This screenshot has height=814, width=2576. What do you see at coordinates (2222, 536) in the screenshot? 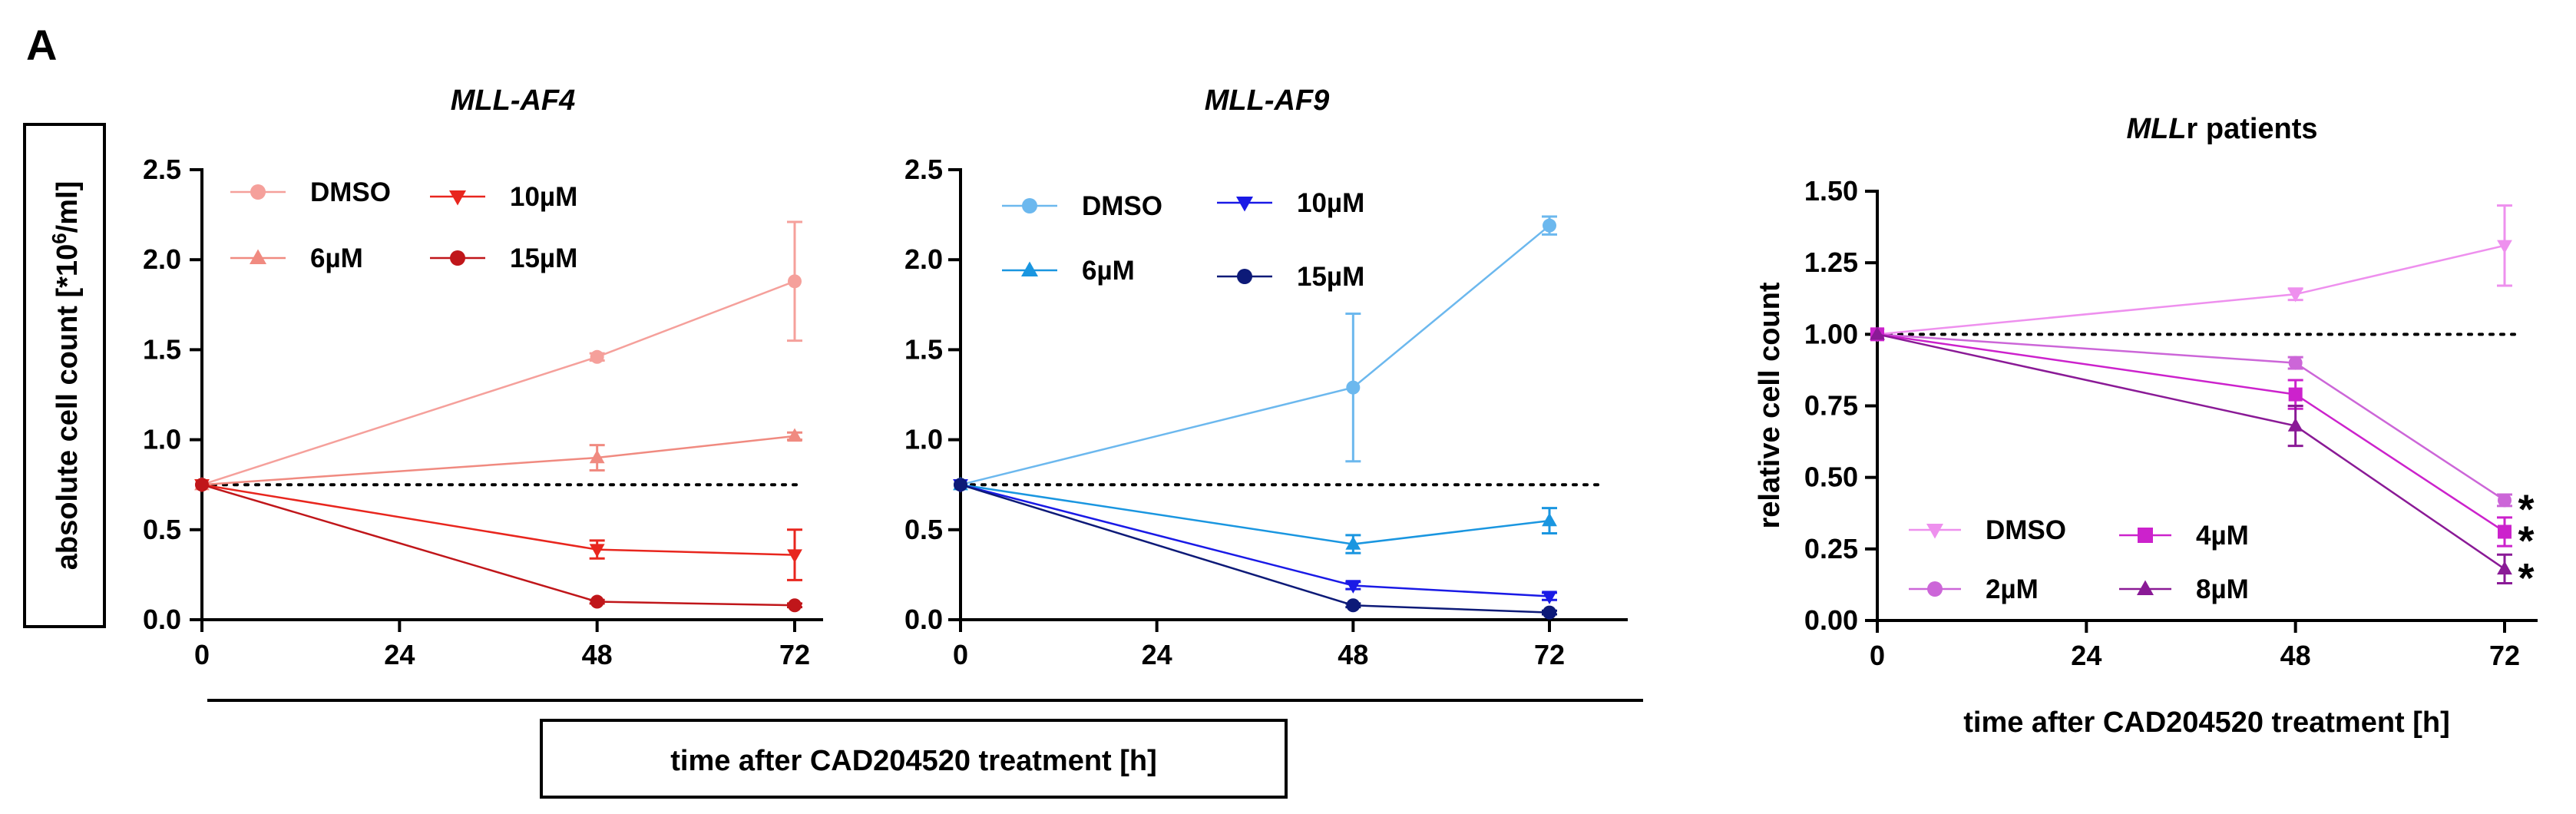
I see `legend-label: 4µM` at bounding box center [2222, 536].